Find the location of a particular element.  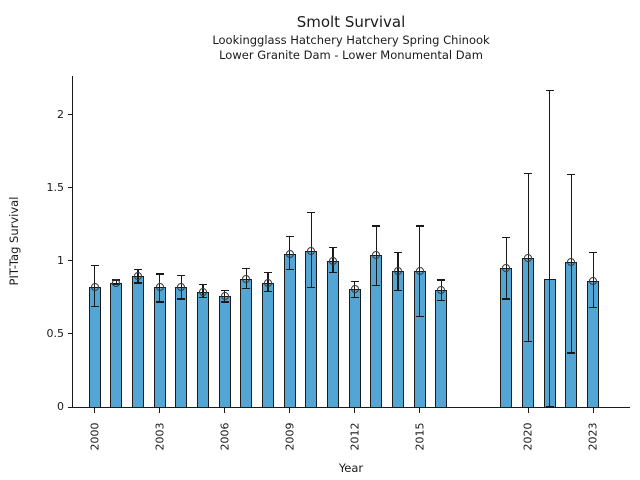

error-bar-cap-low-2016 is located at coordinates (441, 300).